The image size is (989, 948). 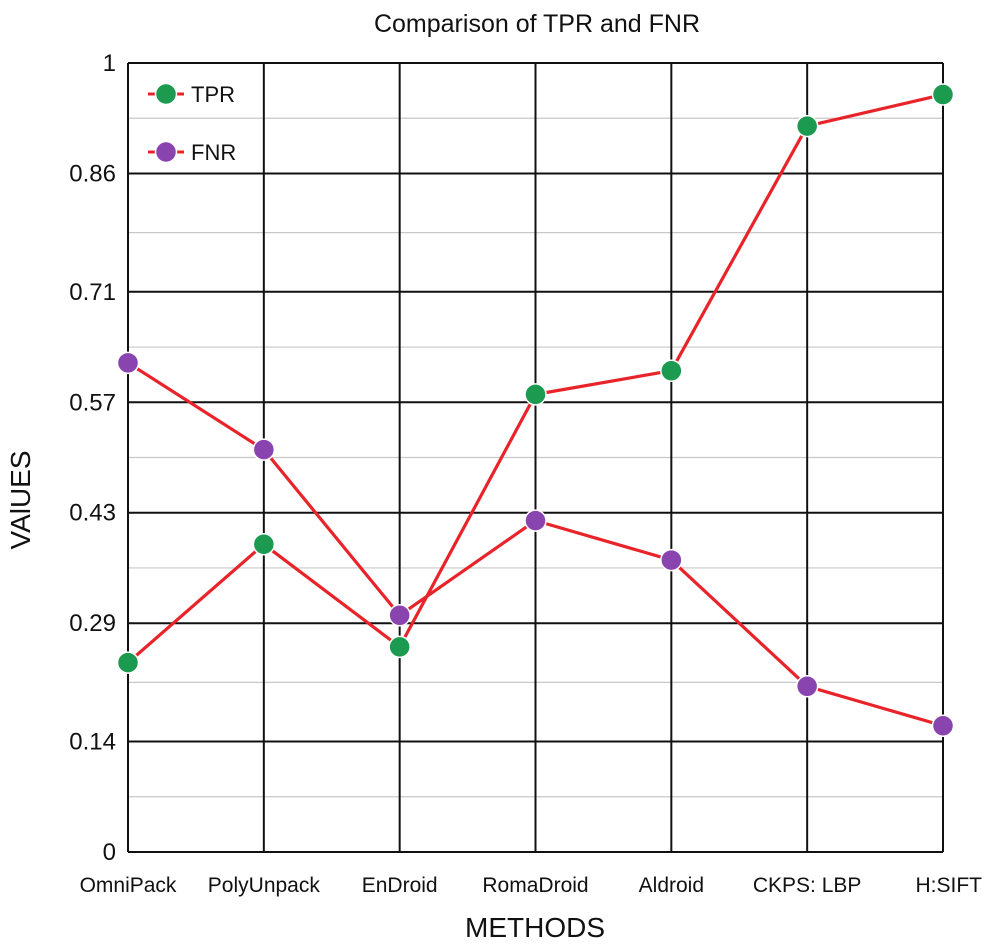 What do you see at coordinates (109, 63) in the screenshot?
I see `y-tick-label: 1` at bounding box center [109, 63].